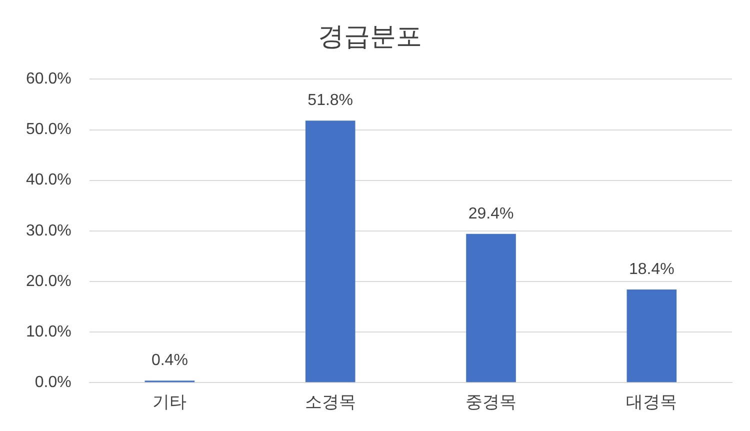  Describe the element at coordinates (330, 402) in the screenshot. I see `x-tick-label: 소경목` at that location.